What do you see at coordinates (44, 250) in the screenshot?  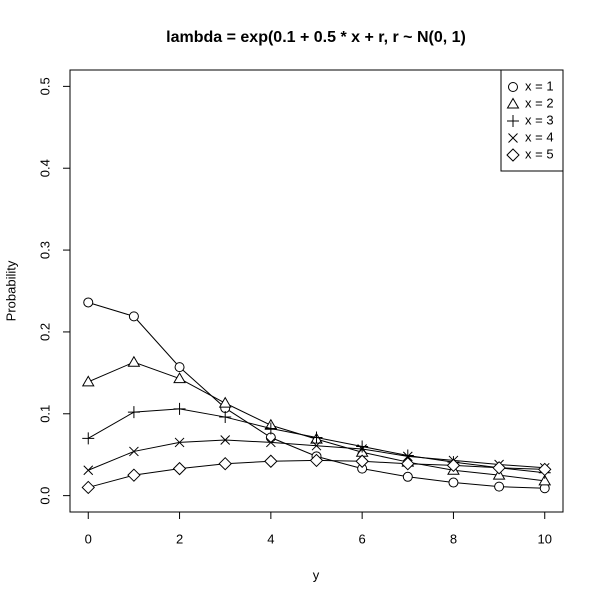 I see `y-tick-label: 0.3` at bounding box center [44, 250].